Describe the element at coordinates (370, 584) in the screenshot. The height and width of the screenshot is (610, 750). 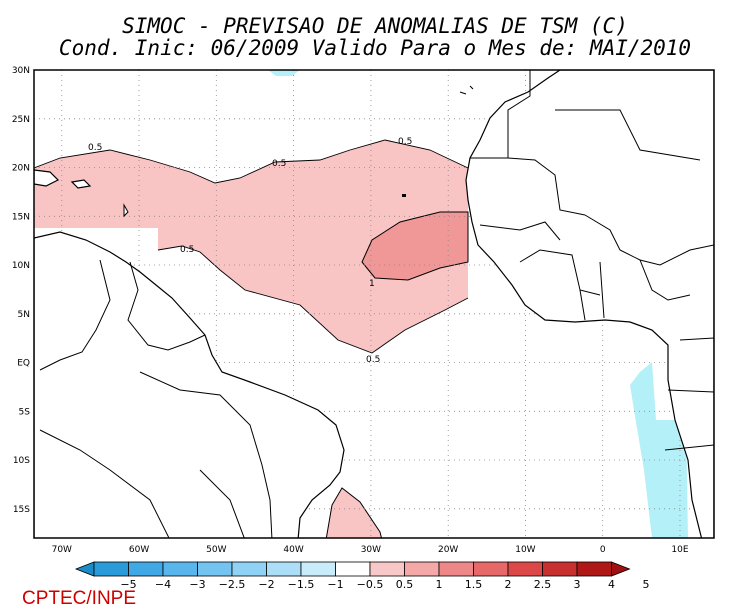
I see `colorbar-label: −0.5` at that location.